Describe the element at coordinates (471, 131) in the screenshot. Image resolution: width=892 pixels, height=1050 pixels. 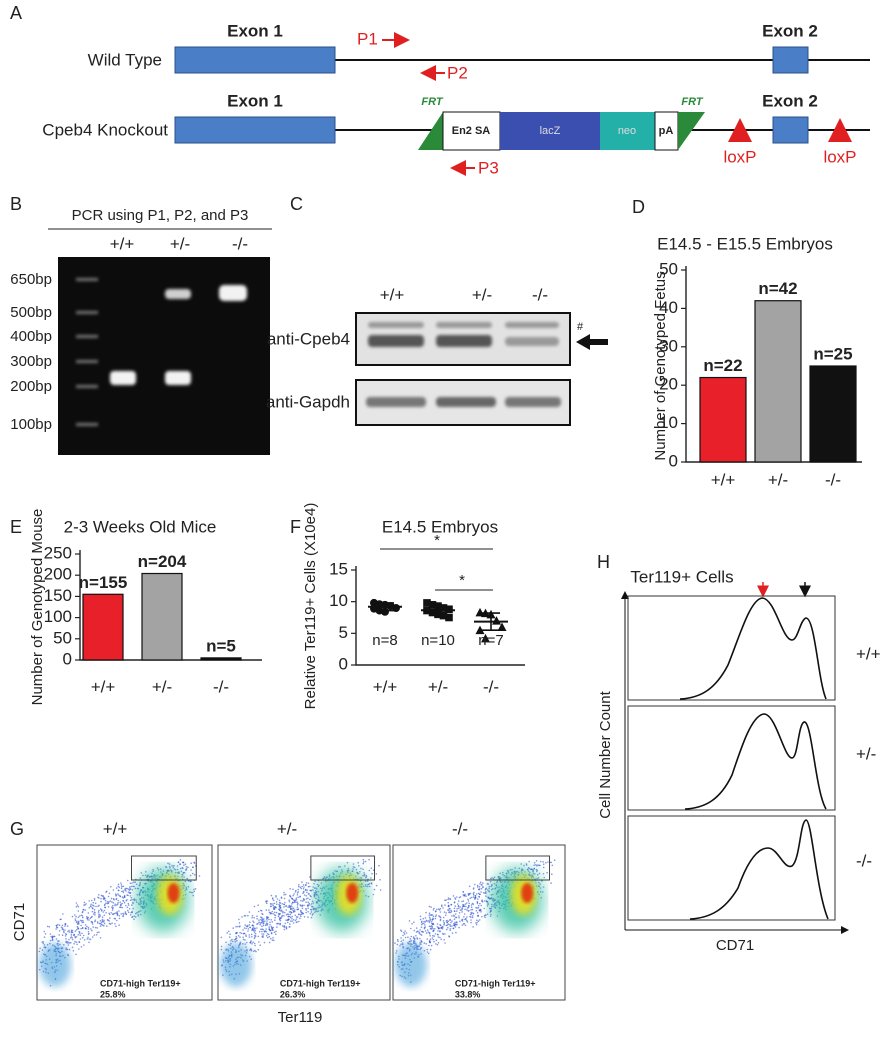
I see `cassette-label: En2 SA` at that location.